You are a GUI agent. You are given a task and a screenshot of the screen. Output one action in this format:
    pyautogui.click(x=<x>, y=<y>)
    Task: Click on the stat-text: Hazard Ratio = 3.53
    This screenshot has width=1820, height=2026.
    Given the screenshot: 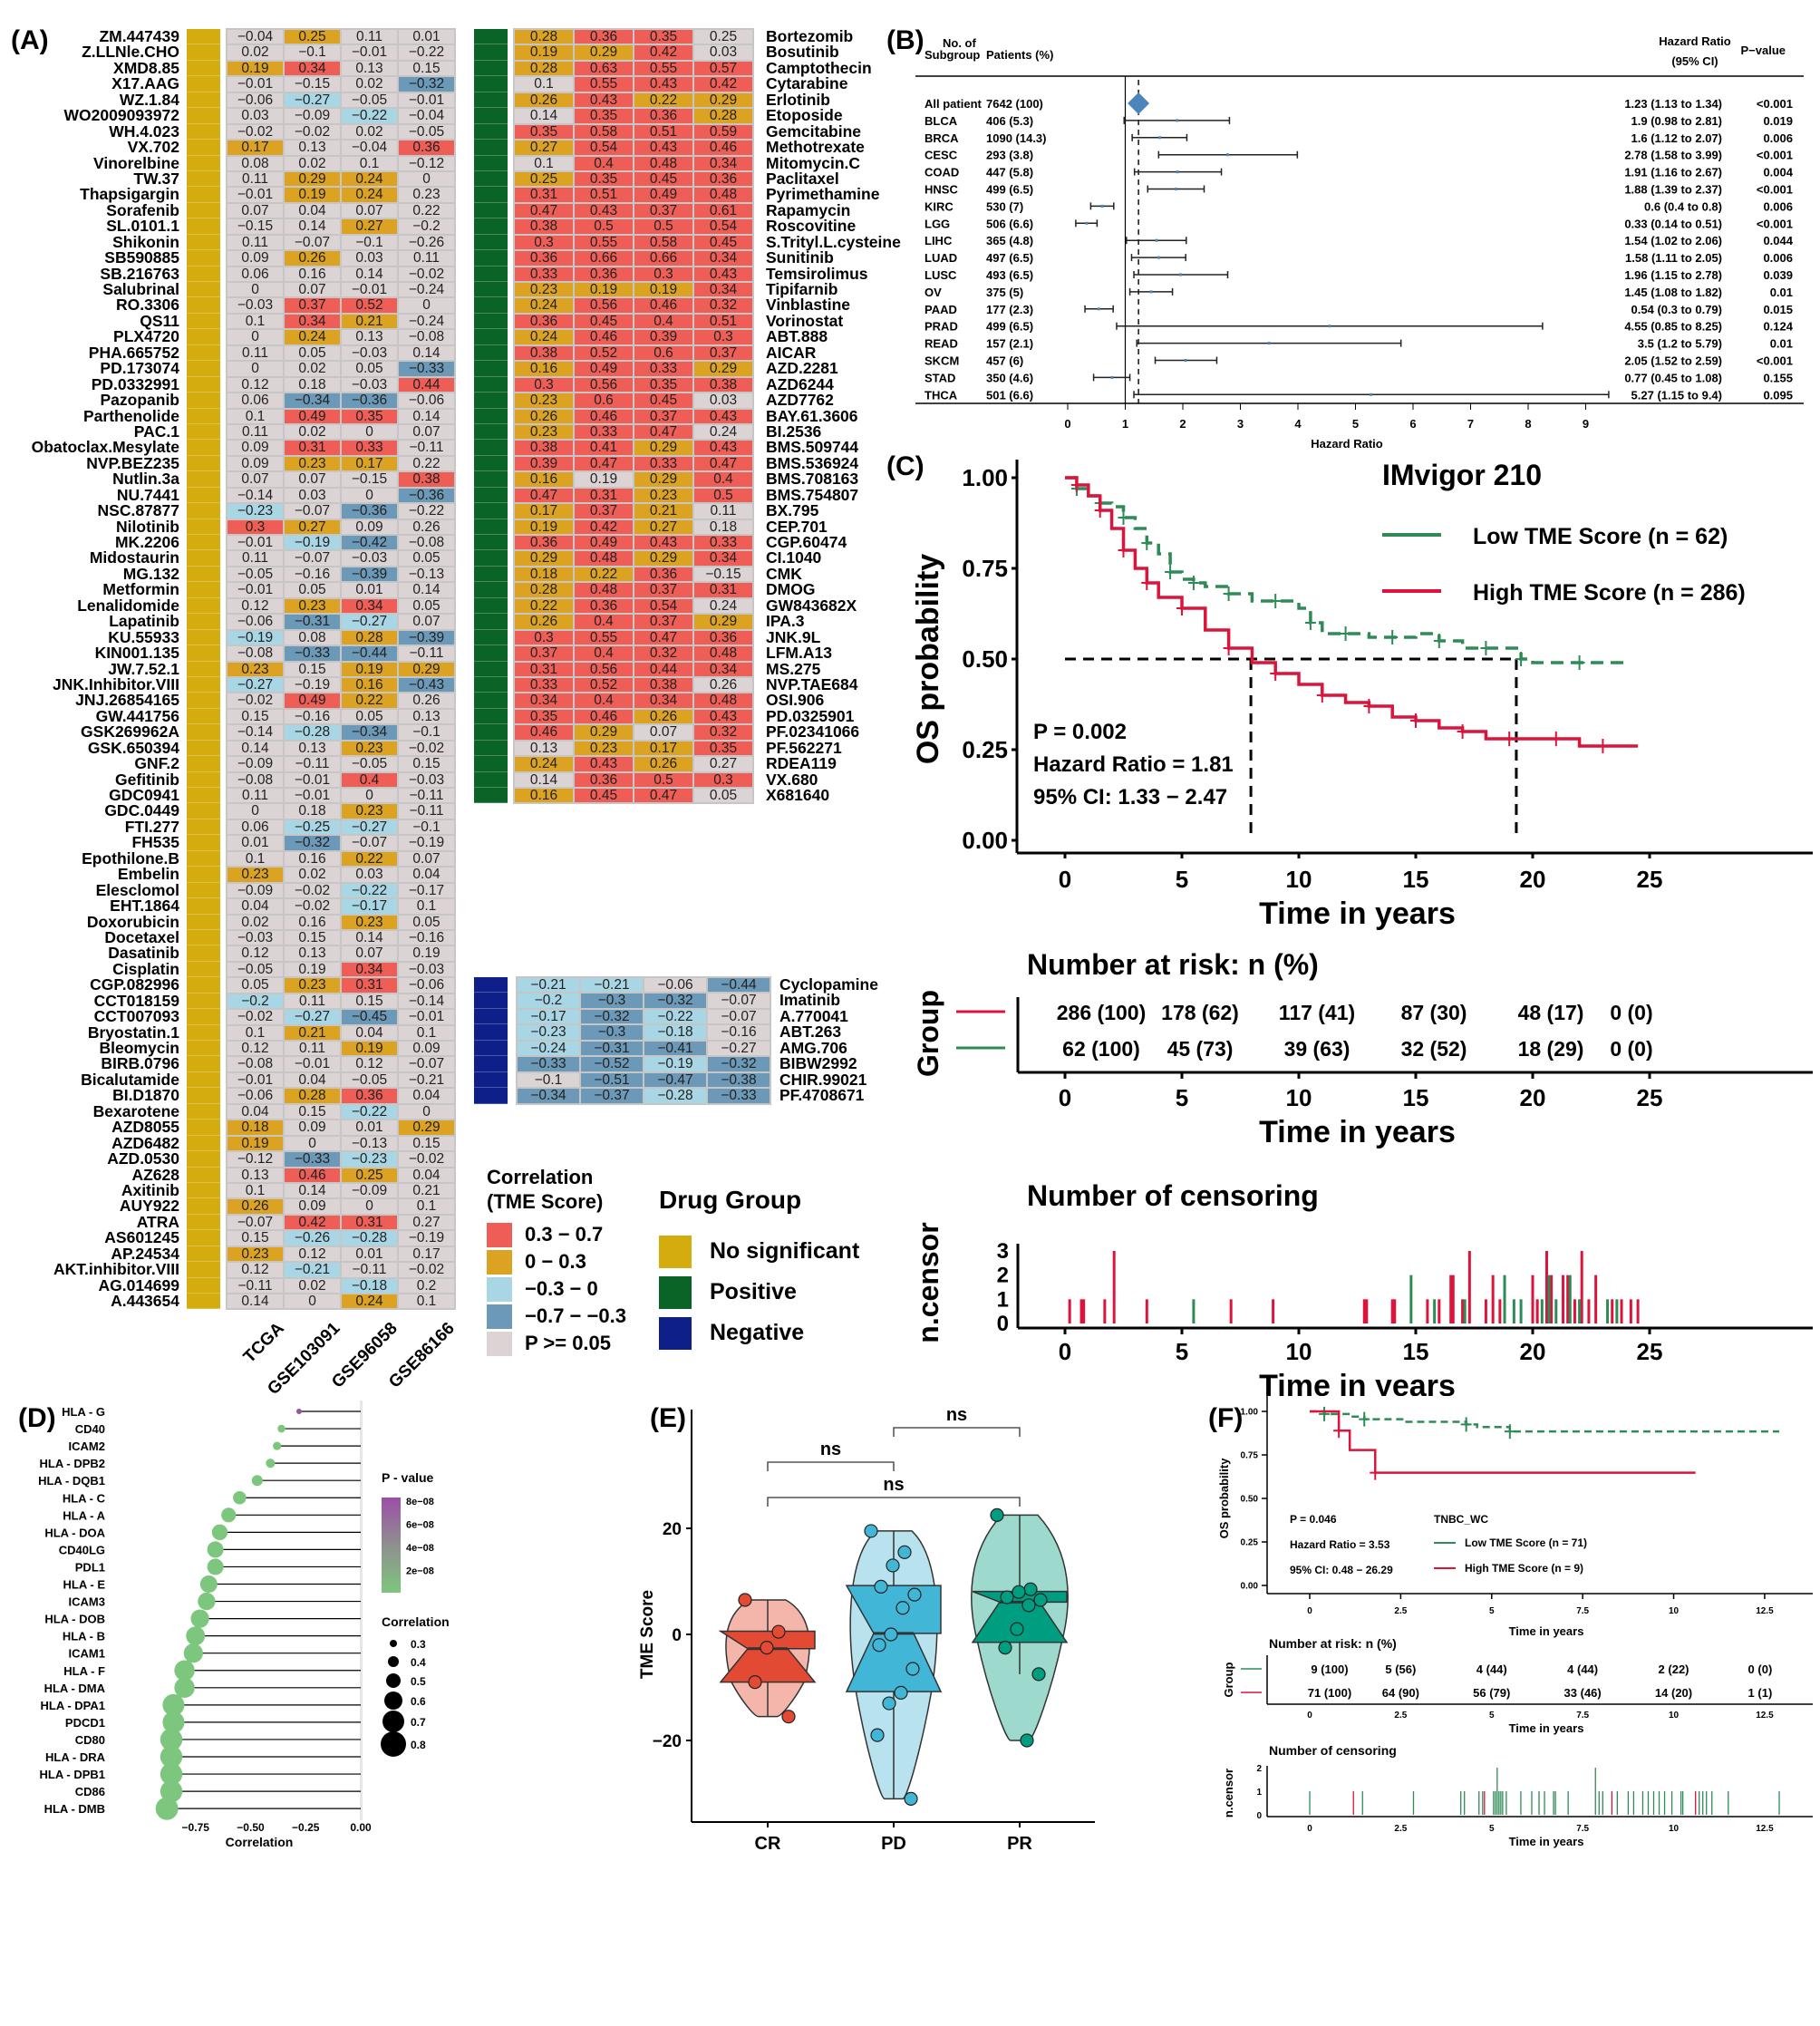 What is the action you would take?
    pyautogui.click(x=1340, y=1544)
    